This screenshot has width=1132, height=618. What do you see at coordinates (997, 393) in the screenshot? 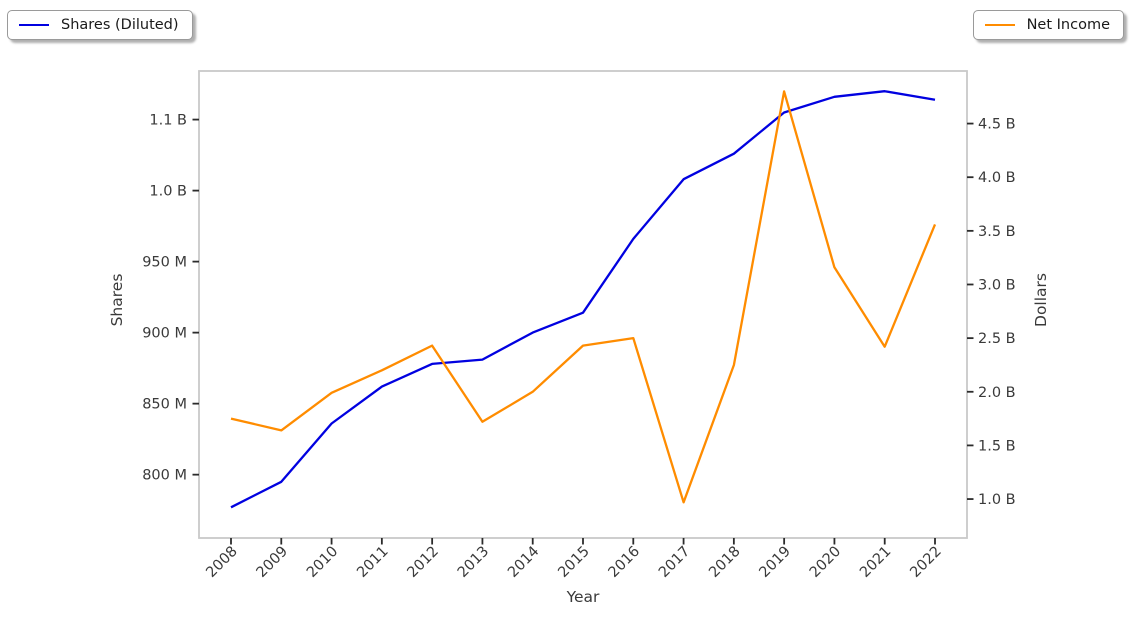
I see `right-tick-label: 2.0 B` at bounding box center [997, 393].